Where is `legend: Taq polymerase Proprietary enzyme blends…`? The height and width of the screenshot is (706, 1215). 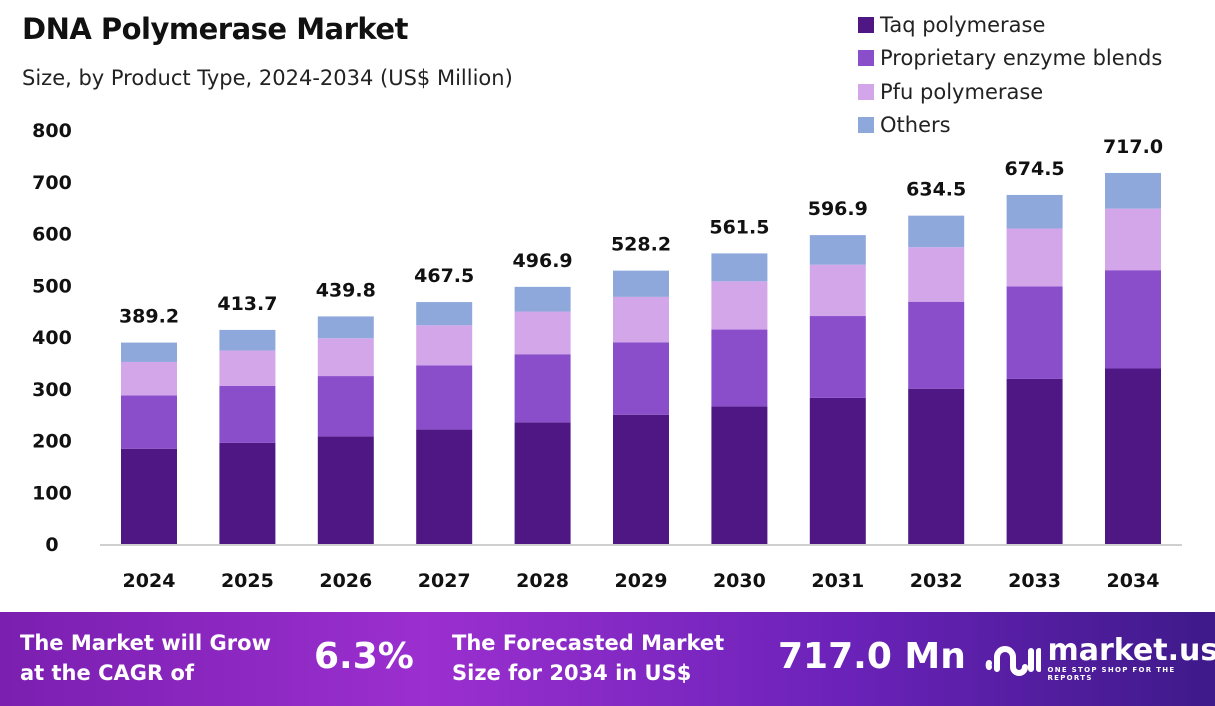
legend: Taq polymerase Proprietary enzyme blends… is located at coordinates (1010, 75).